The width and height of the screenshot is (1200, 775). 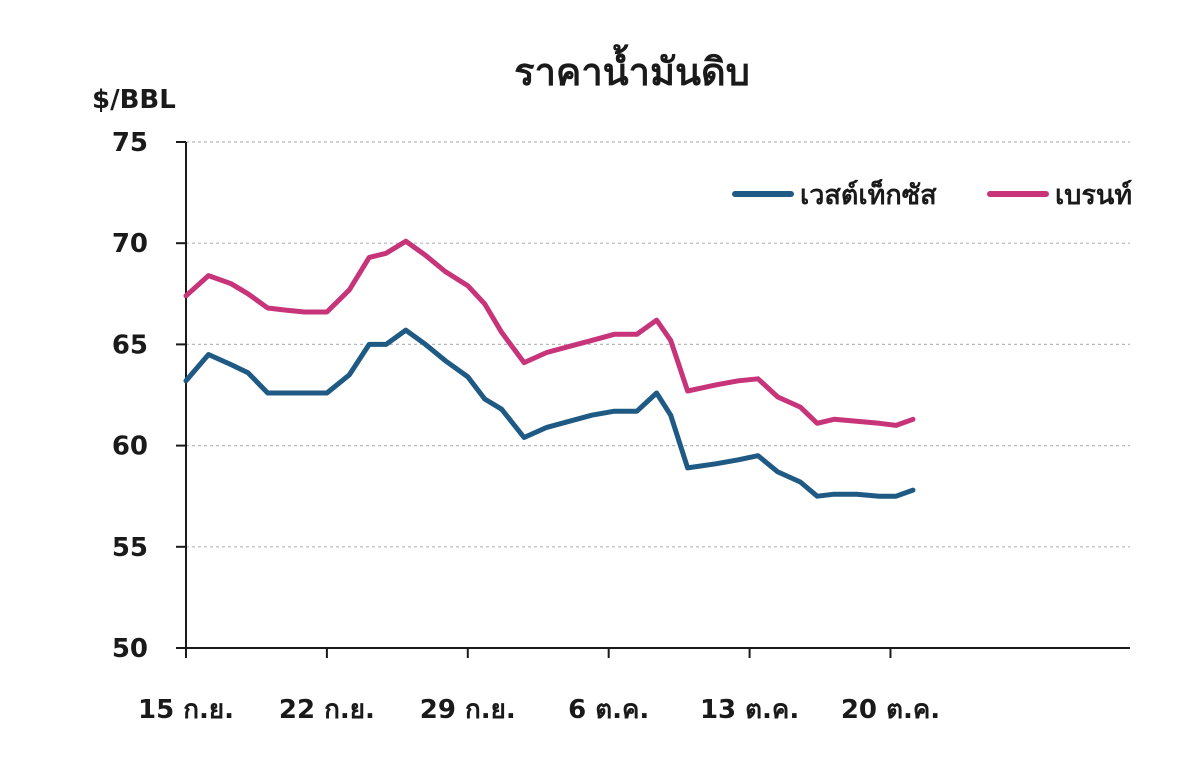 What do you see at coordinates (868, 194) in the screenshot?
I see `legend-label-0: เวสต์เท็กซัส` at bounding box center [868, 194].